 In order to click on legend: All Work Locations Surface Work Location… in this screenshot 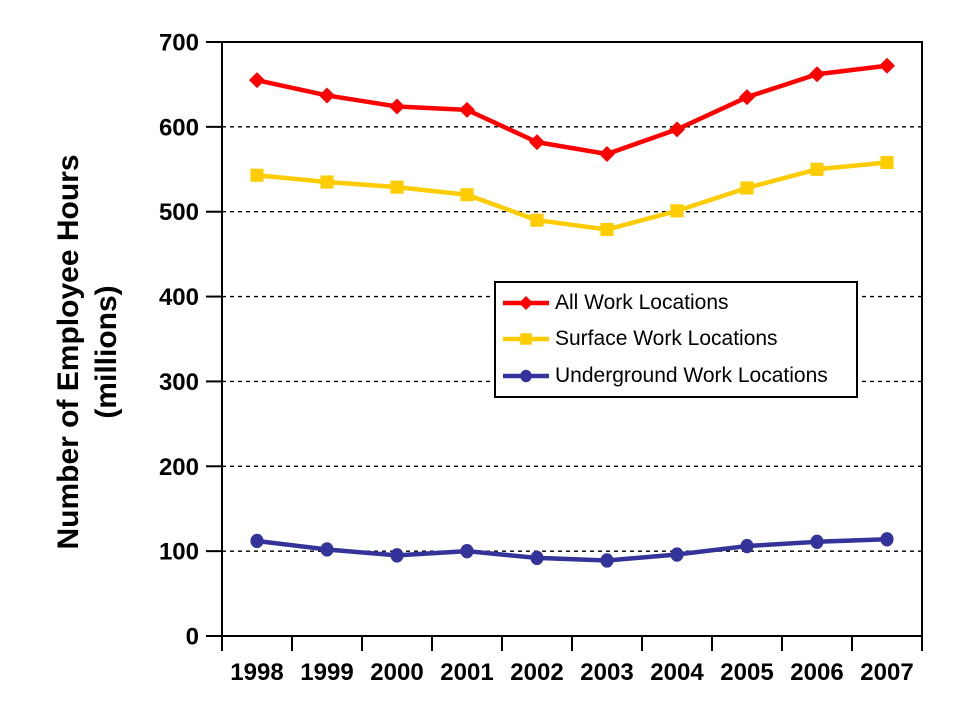, I will do `click(676, 339)`.